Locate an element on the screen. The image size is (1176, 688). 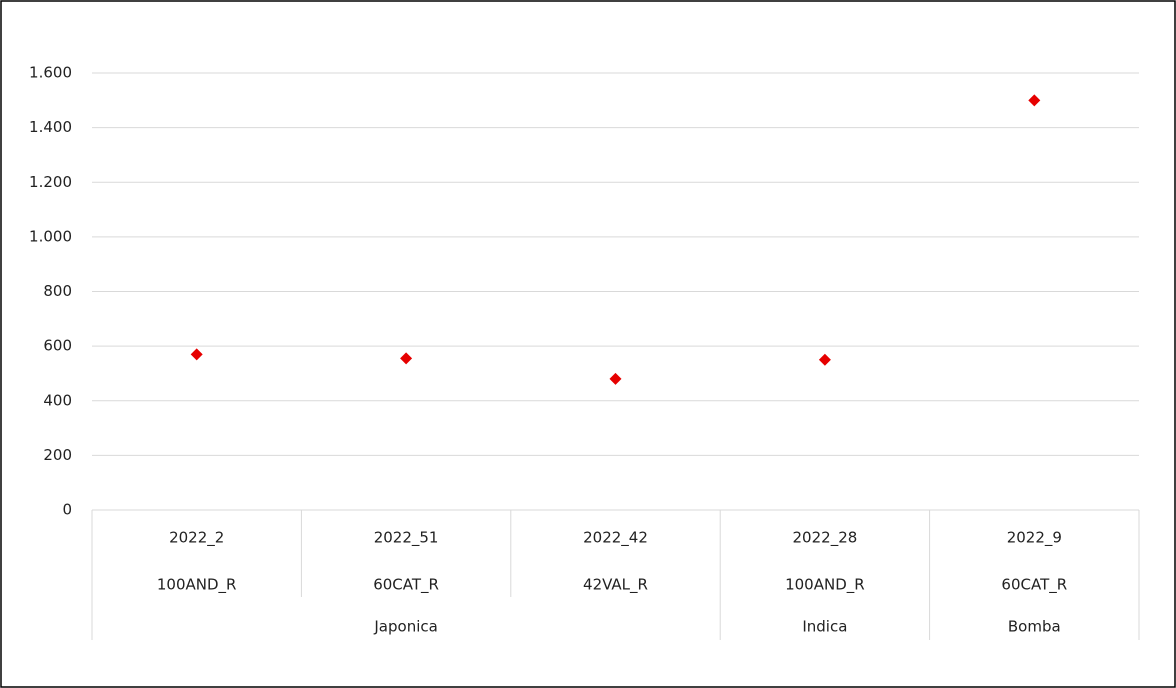
x-tick-label: 2022_28 is located at coordinates (825, 538).